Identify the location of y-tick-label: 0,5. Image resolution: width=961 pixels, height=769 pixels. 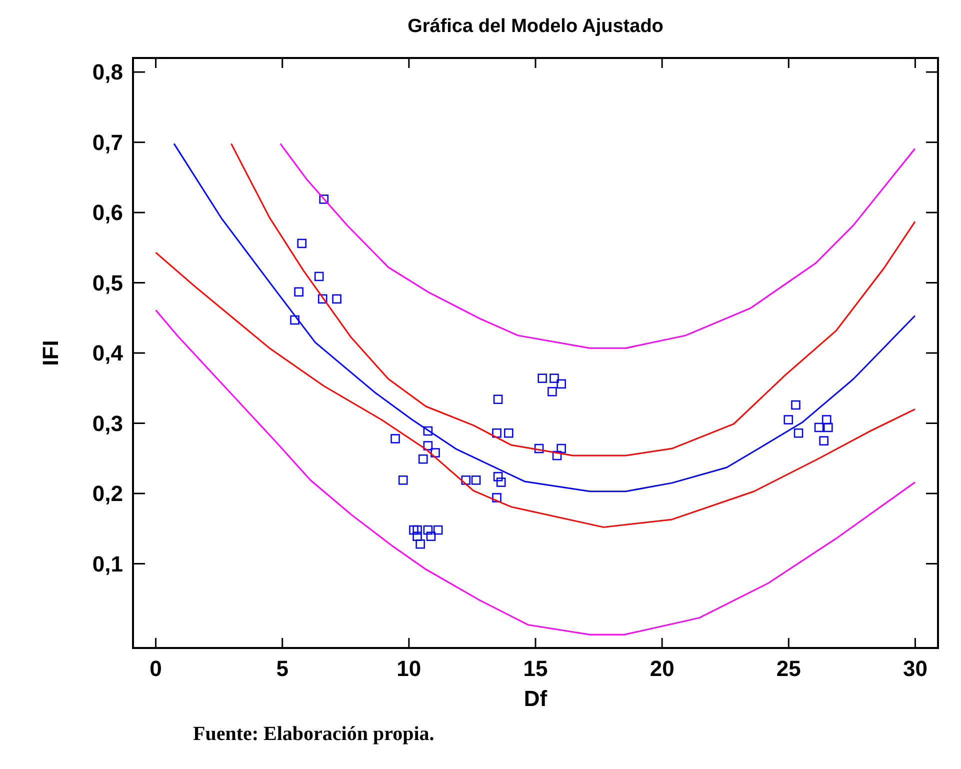
(107, 283).